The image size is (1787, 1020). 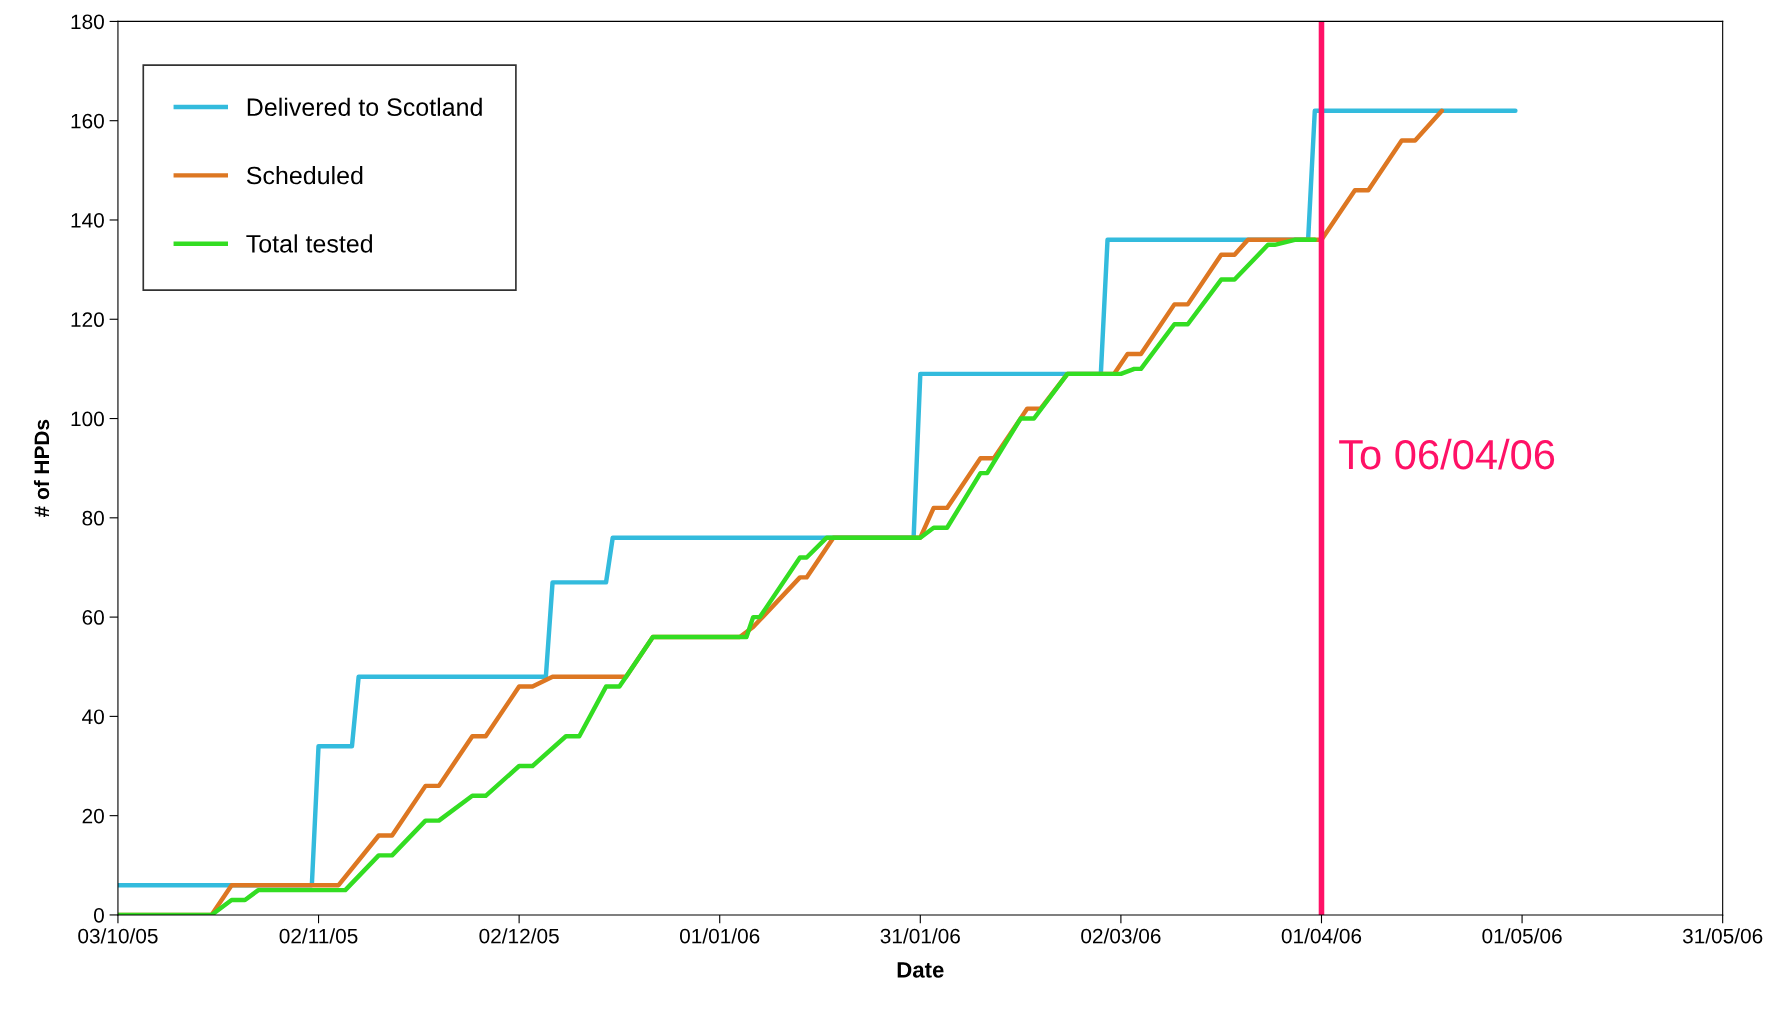 What do you see at coordinates (93, 717) in the screenshot?
I see `y-tick-label: 40` at bounding box center [93, 717].